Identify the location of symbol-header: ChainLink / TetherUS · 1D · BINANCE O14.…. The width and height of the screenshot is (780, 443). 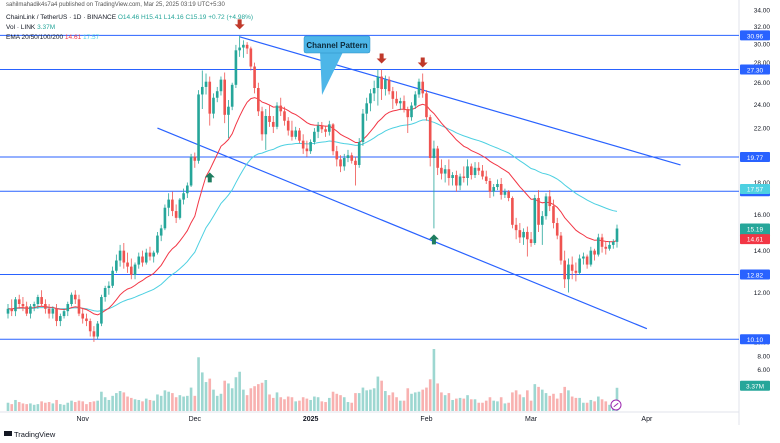
(129, 17).